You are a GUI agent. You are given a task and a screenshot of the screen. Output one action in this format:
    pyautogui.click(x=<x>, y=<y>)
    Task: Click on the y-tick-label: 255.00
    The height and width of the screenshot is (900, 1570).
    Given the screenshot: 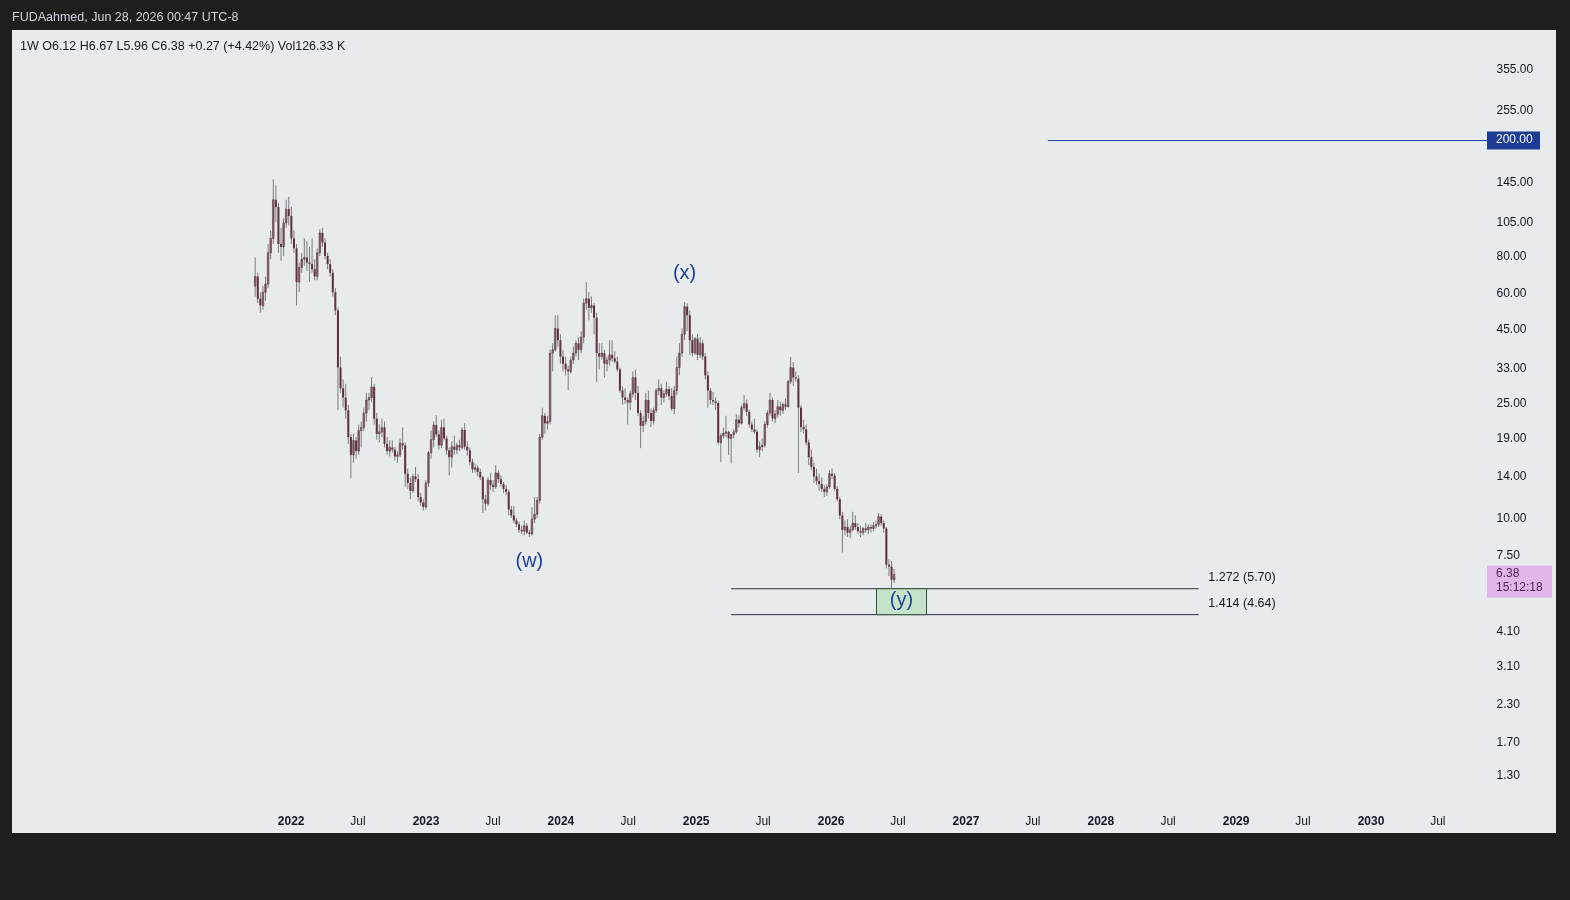 What is the action you would take?
    pyautogui.click(x=1515, y=110)
    